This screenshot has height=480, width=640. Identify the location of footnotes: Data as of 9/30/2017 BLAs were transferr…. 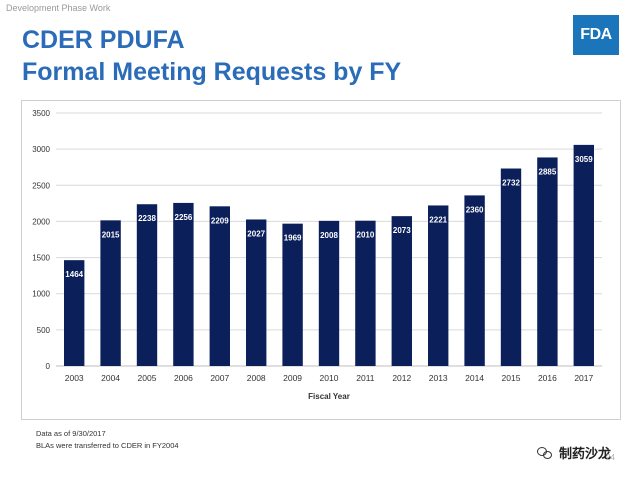
(107, 440).